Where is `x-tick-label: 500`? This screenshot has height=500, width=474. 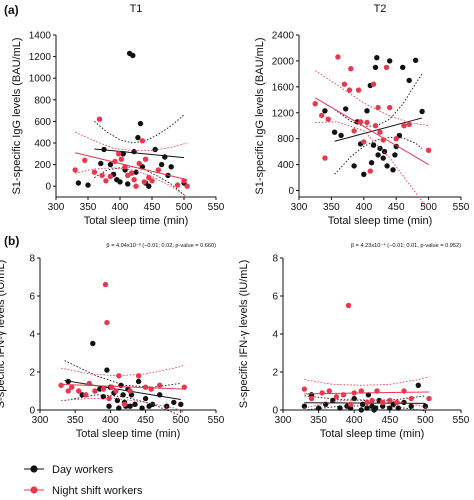
x-tick-label: 500 is located at coordinates (184, 207).